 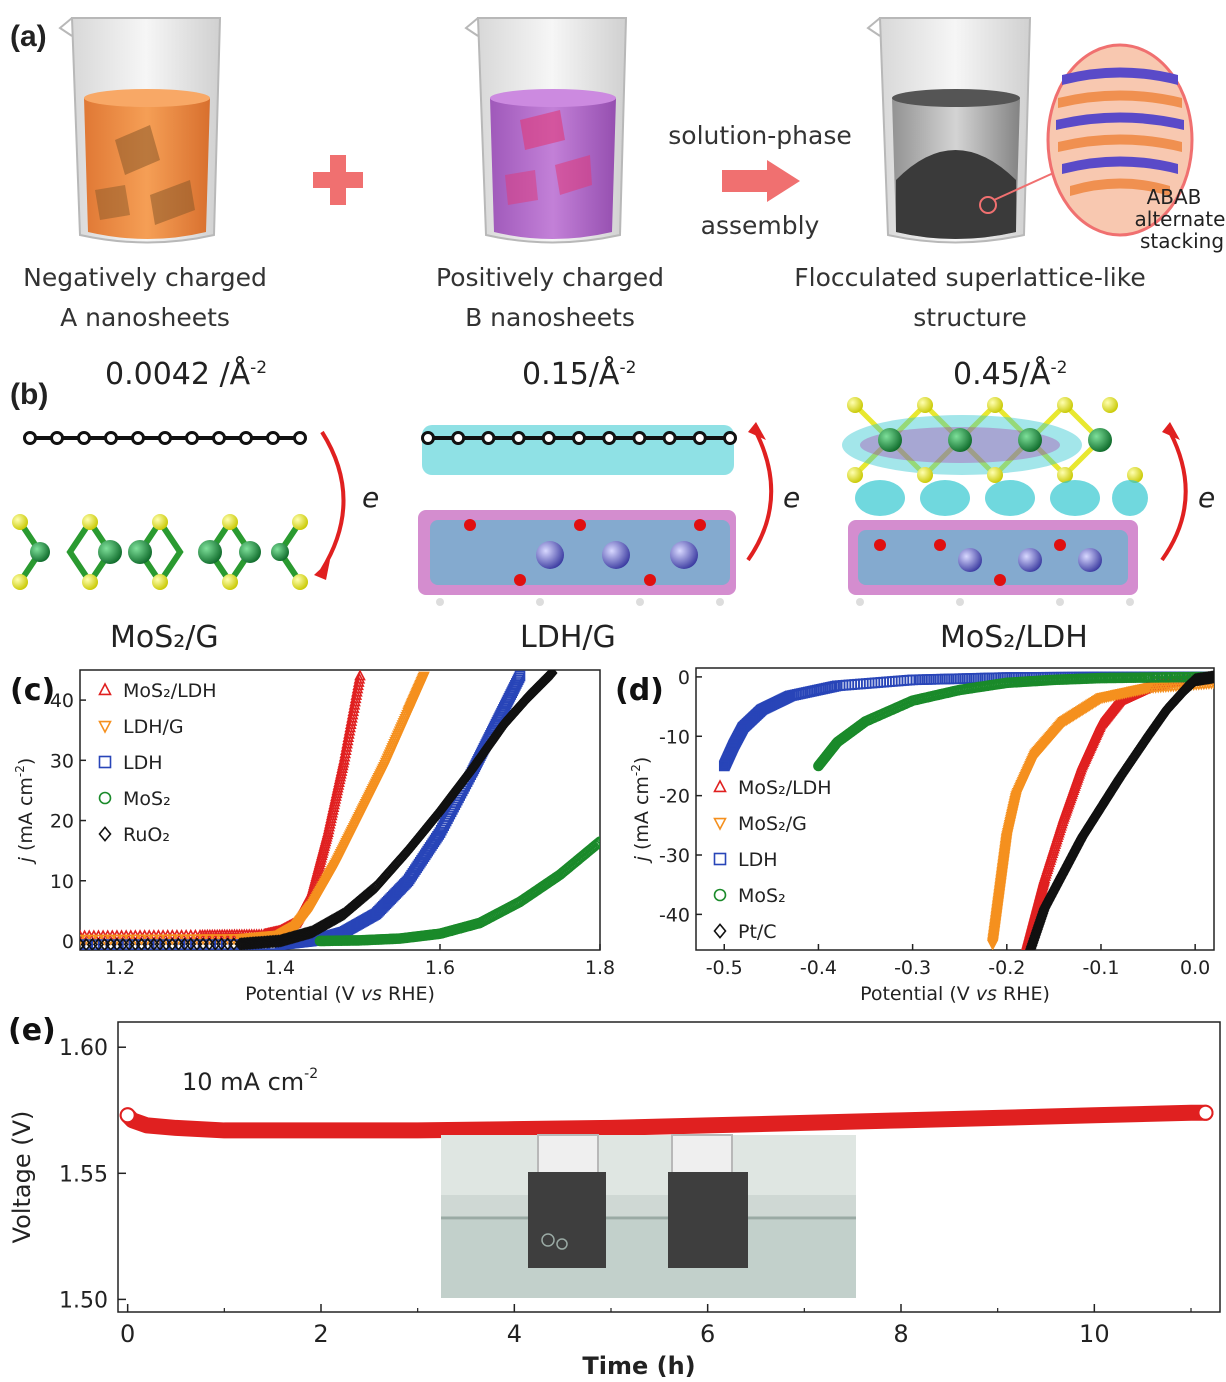 What do you see at coordinates (320, 1334) in the screenshot?
I see `x-tick-label: 2` at bounding box center [320, 1334].